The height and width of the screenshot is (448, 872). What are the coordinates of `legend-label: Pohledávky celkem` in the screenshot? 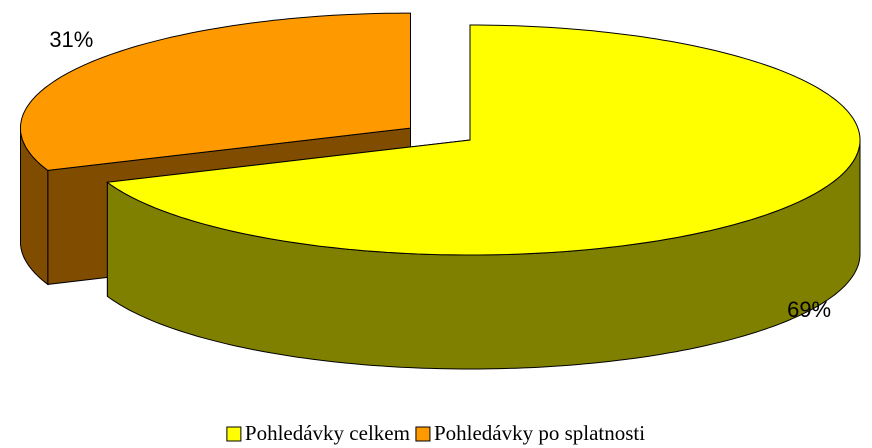 It's located at (327, 433).